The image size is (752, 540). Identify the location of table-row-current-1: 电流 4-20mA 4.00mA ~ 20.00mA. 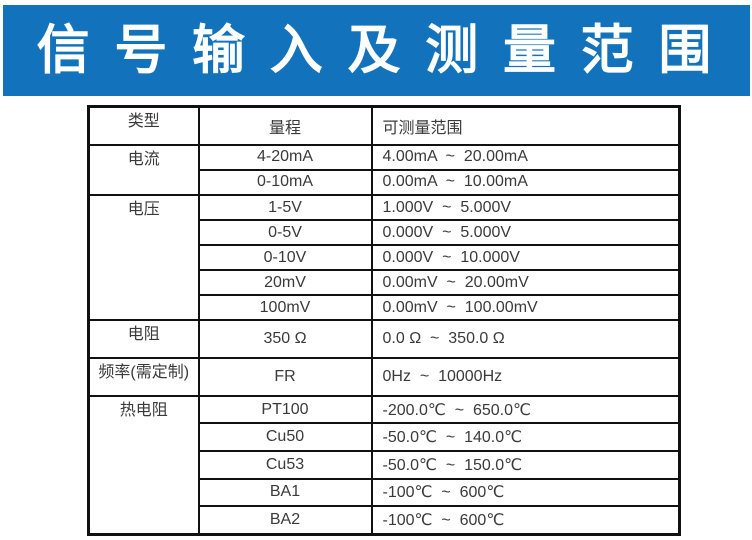
(384, 169).